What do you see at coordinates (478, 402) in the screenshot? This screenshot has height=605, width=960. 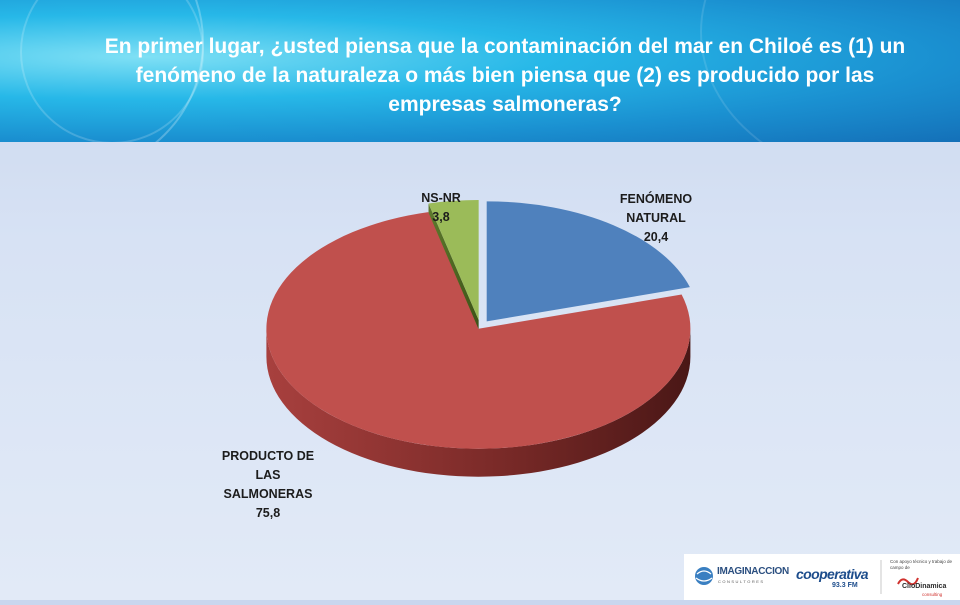 I see `slice-producto-salmoneras-side` at bounding box center [478, 402].